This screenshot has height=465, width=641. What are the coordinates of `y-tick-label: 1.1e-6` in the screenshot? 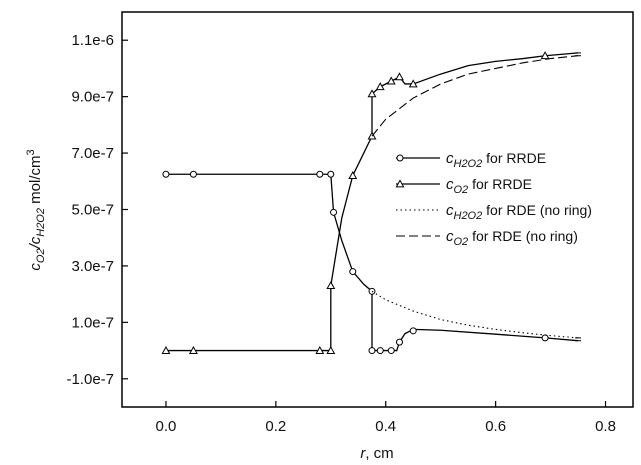 It's located at (92, 40).